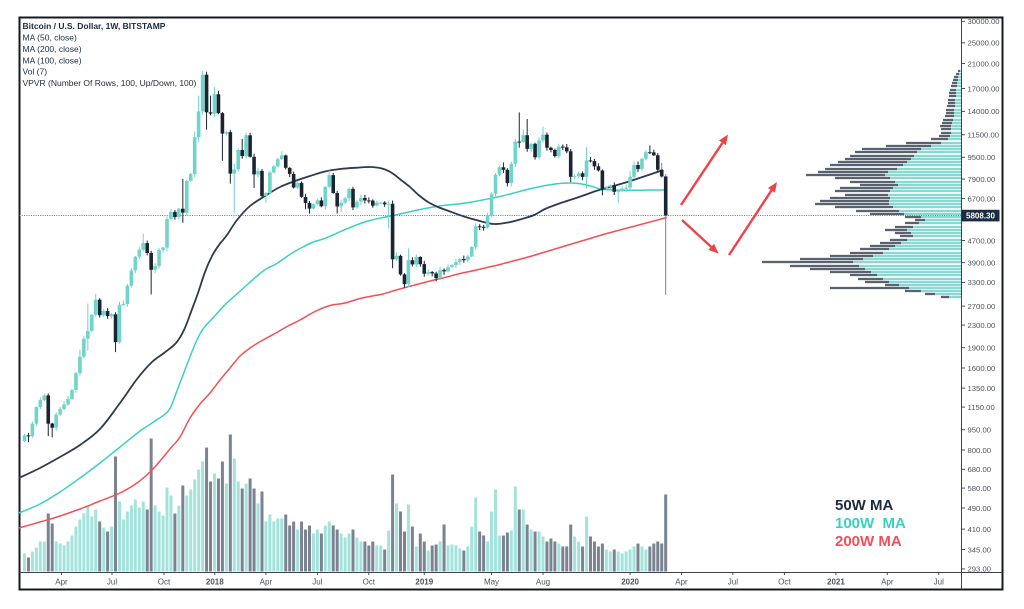 The width and height of the screenshot is (1024, 609). Describe the element at coordinates (984, 43) in the screenshot. I see `svg-text: 25000.00` at that location.